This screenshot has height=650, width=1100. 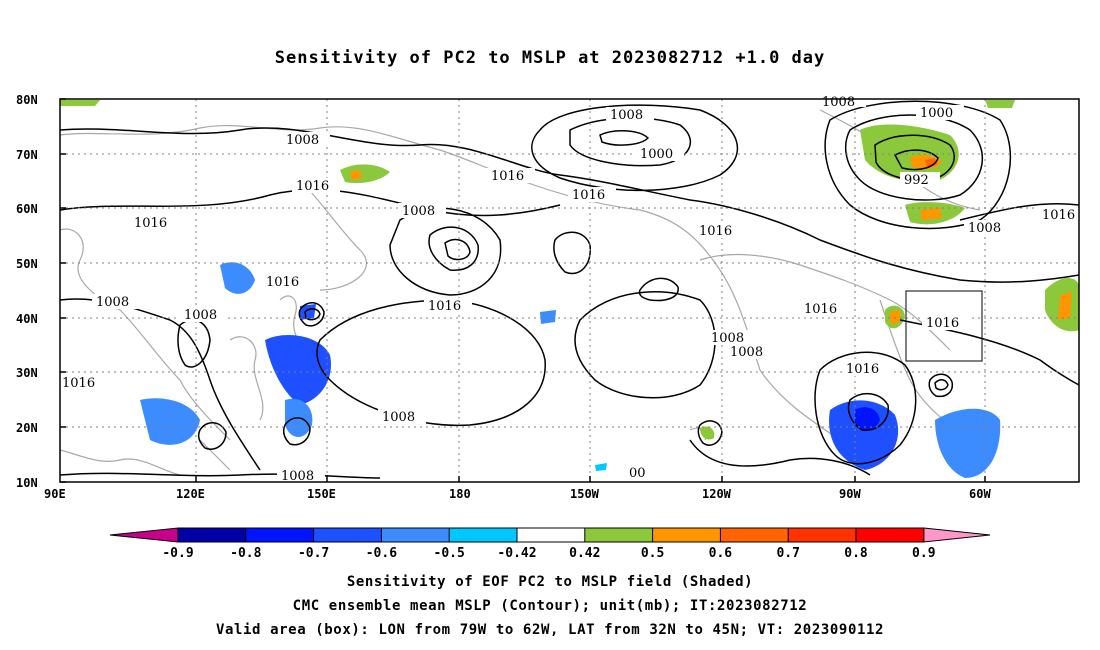 I want to click on contour-label: 00, so click(x=637, y=473).